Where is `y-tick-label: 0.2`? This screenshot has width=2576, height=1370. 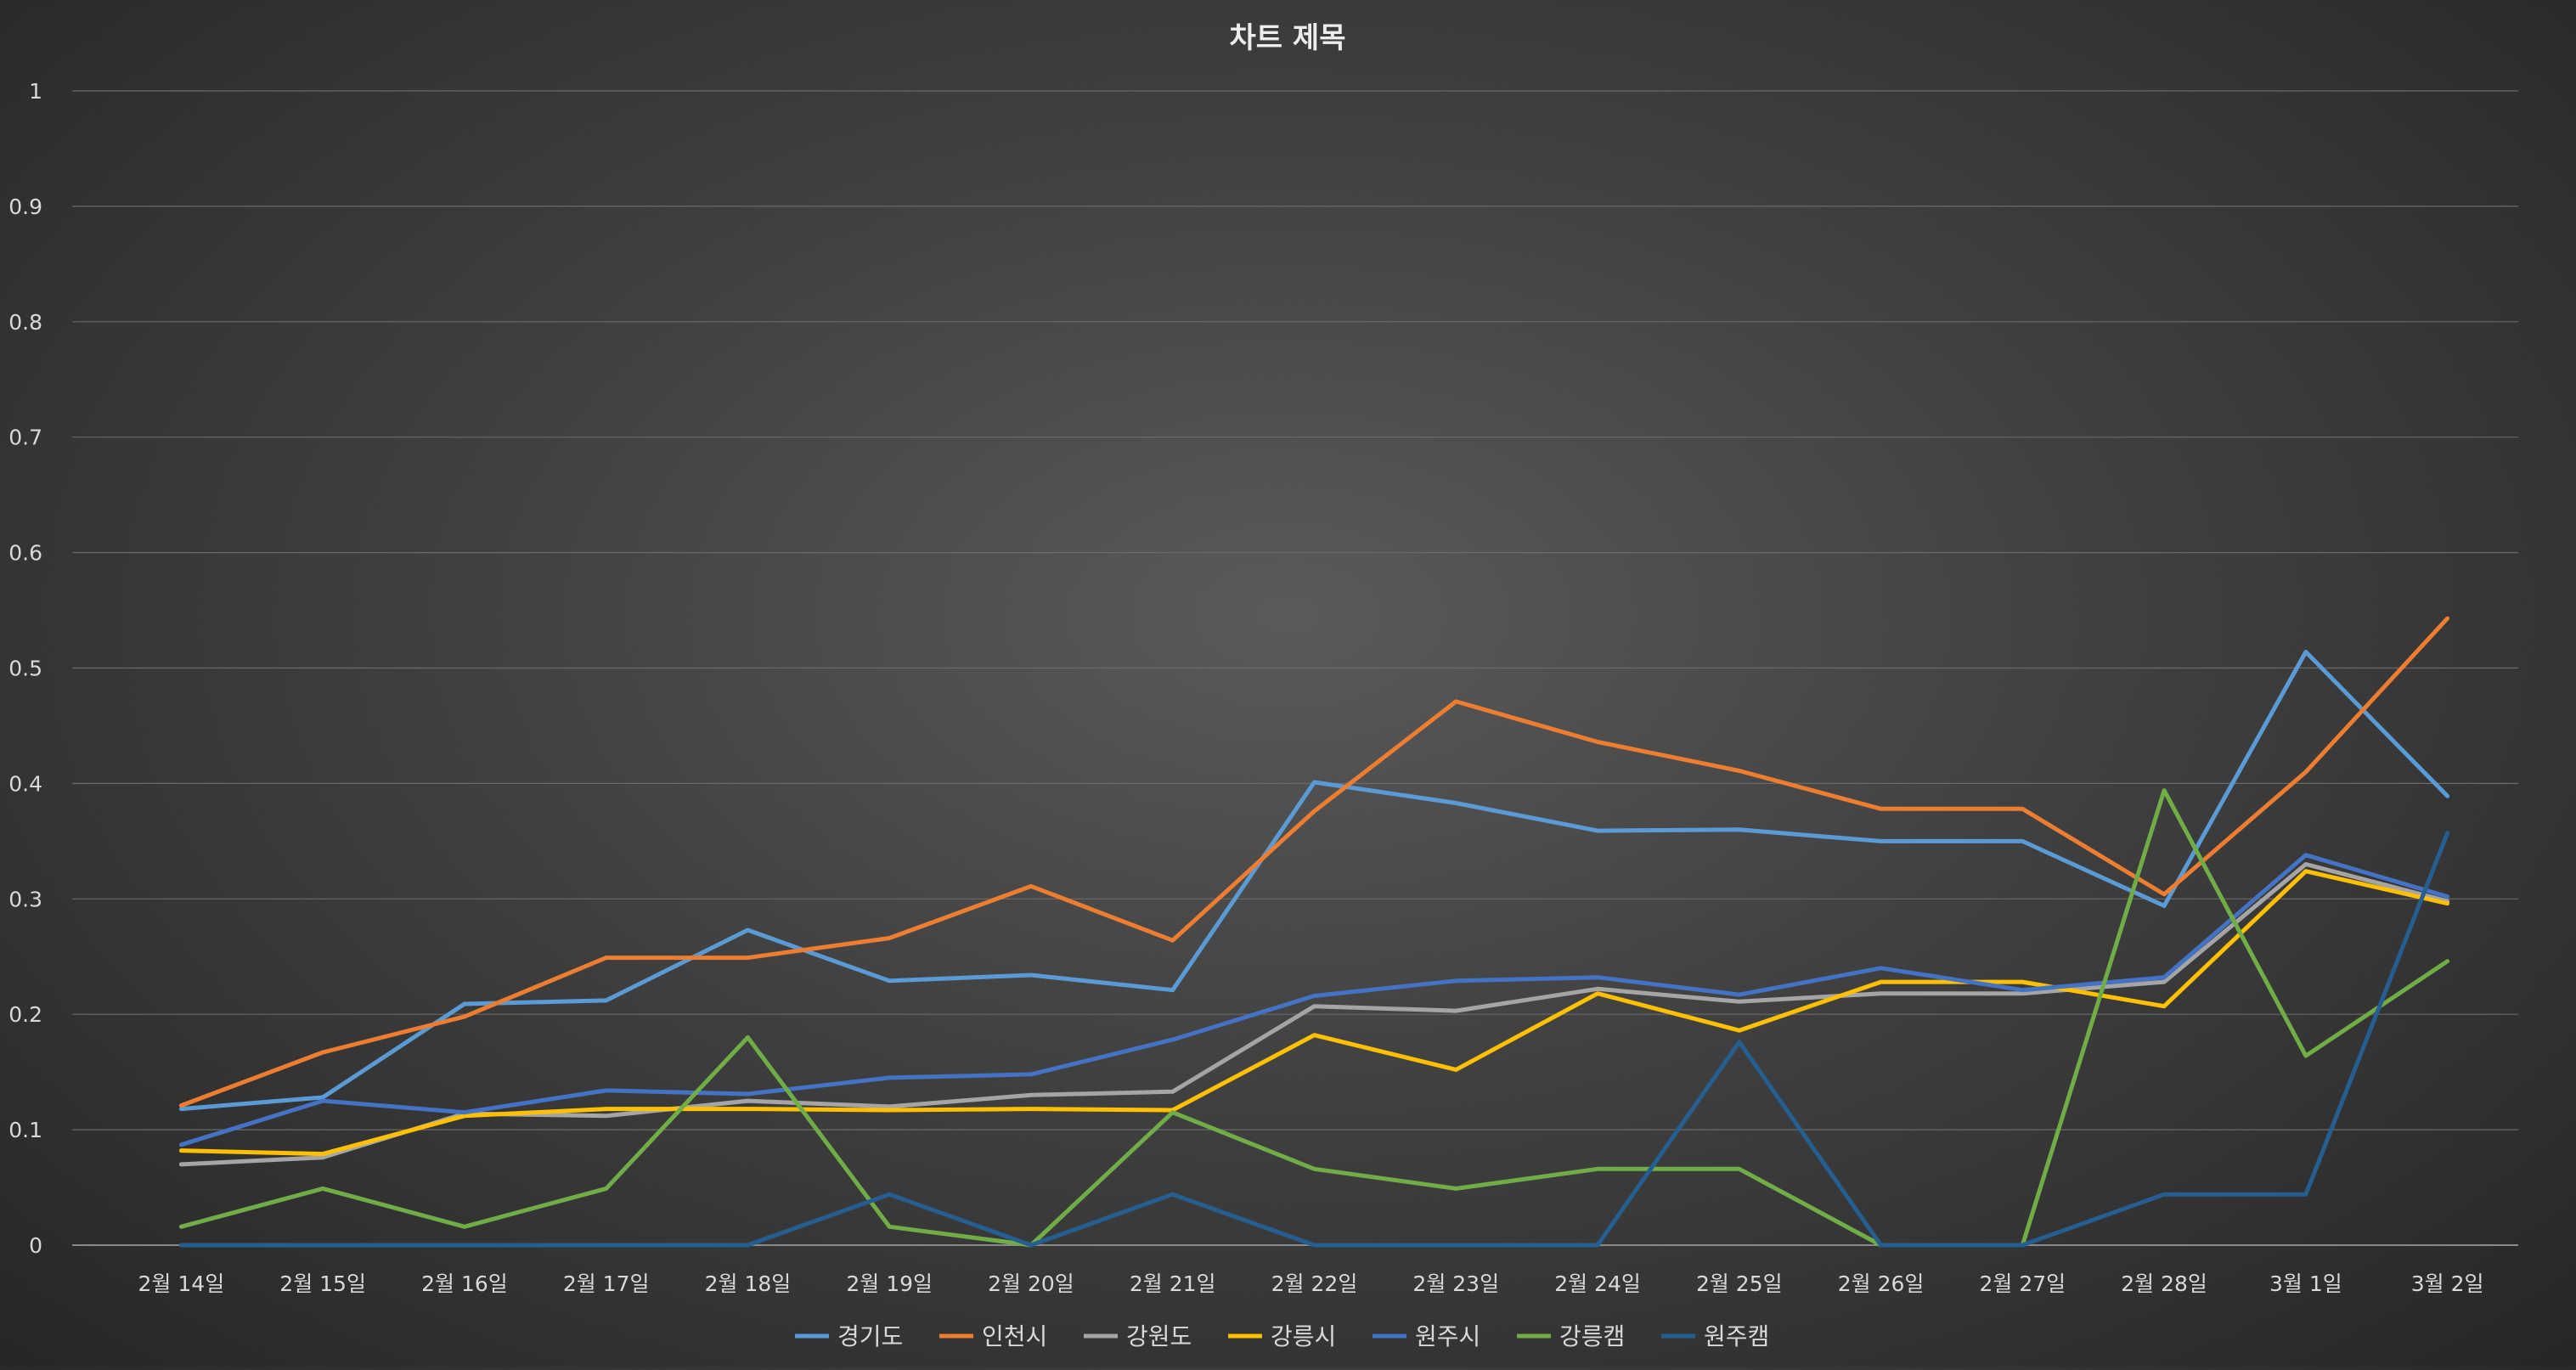 y-tick-label: 0.2 is located at coordinates (25, 1014).